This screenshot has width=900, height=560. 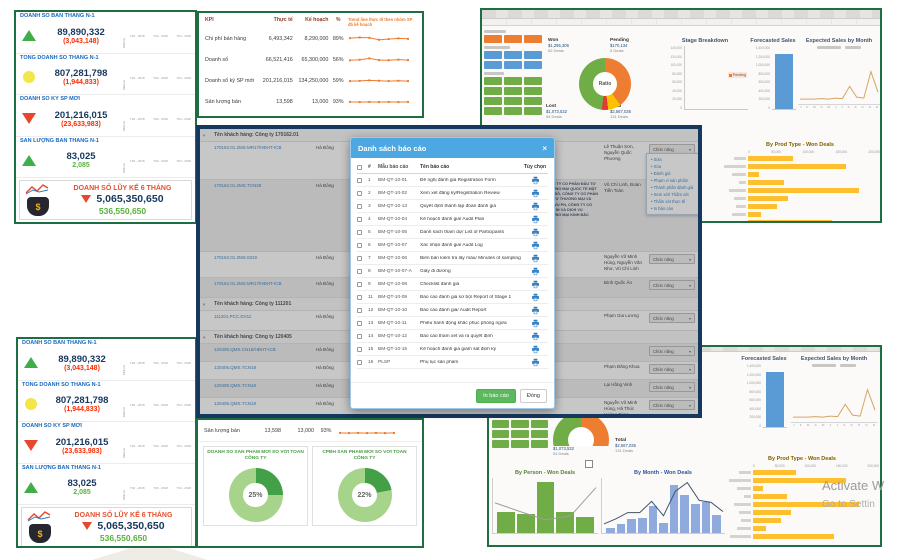 What do you see at coordinates (672, 166) in the screenshot?
I see `dropdown-menu-item: Xóa` at bounding box center [672, 166].